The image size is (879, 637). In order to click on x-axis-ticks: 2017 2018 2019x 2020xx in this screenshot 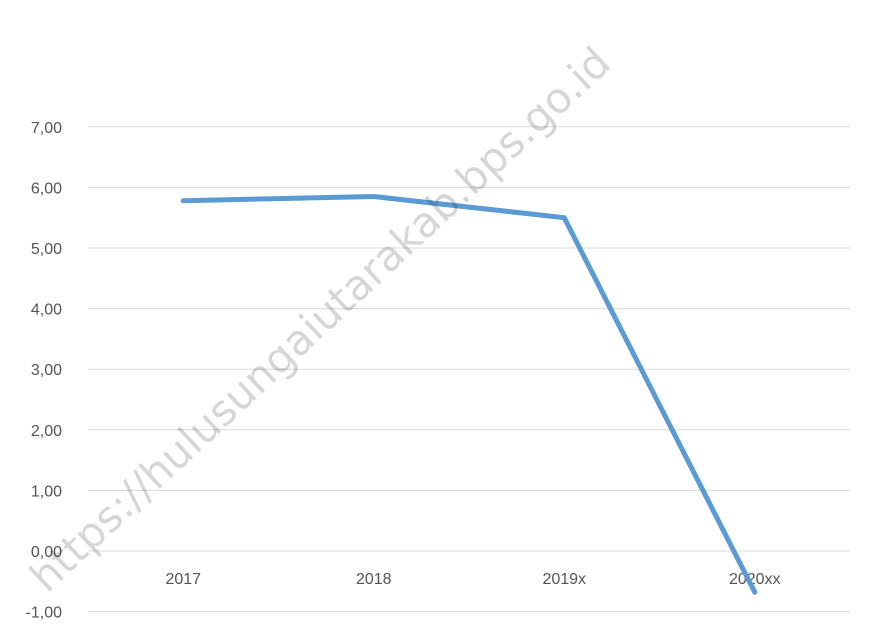, I will do `click(472, 579)`.